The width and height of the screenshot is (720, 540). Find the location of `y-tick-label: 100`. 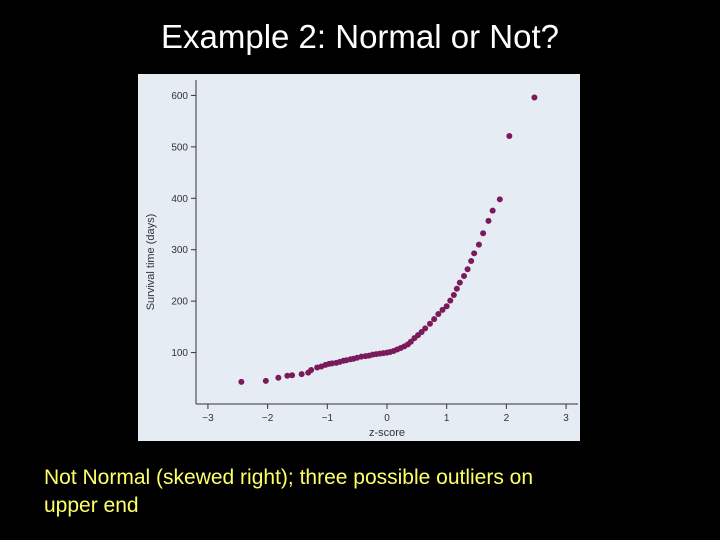

y-tick-label: 100 is located at coordinates (179, 353).